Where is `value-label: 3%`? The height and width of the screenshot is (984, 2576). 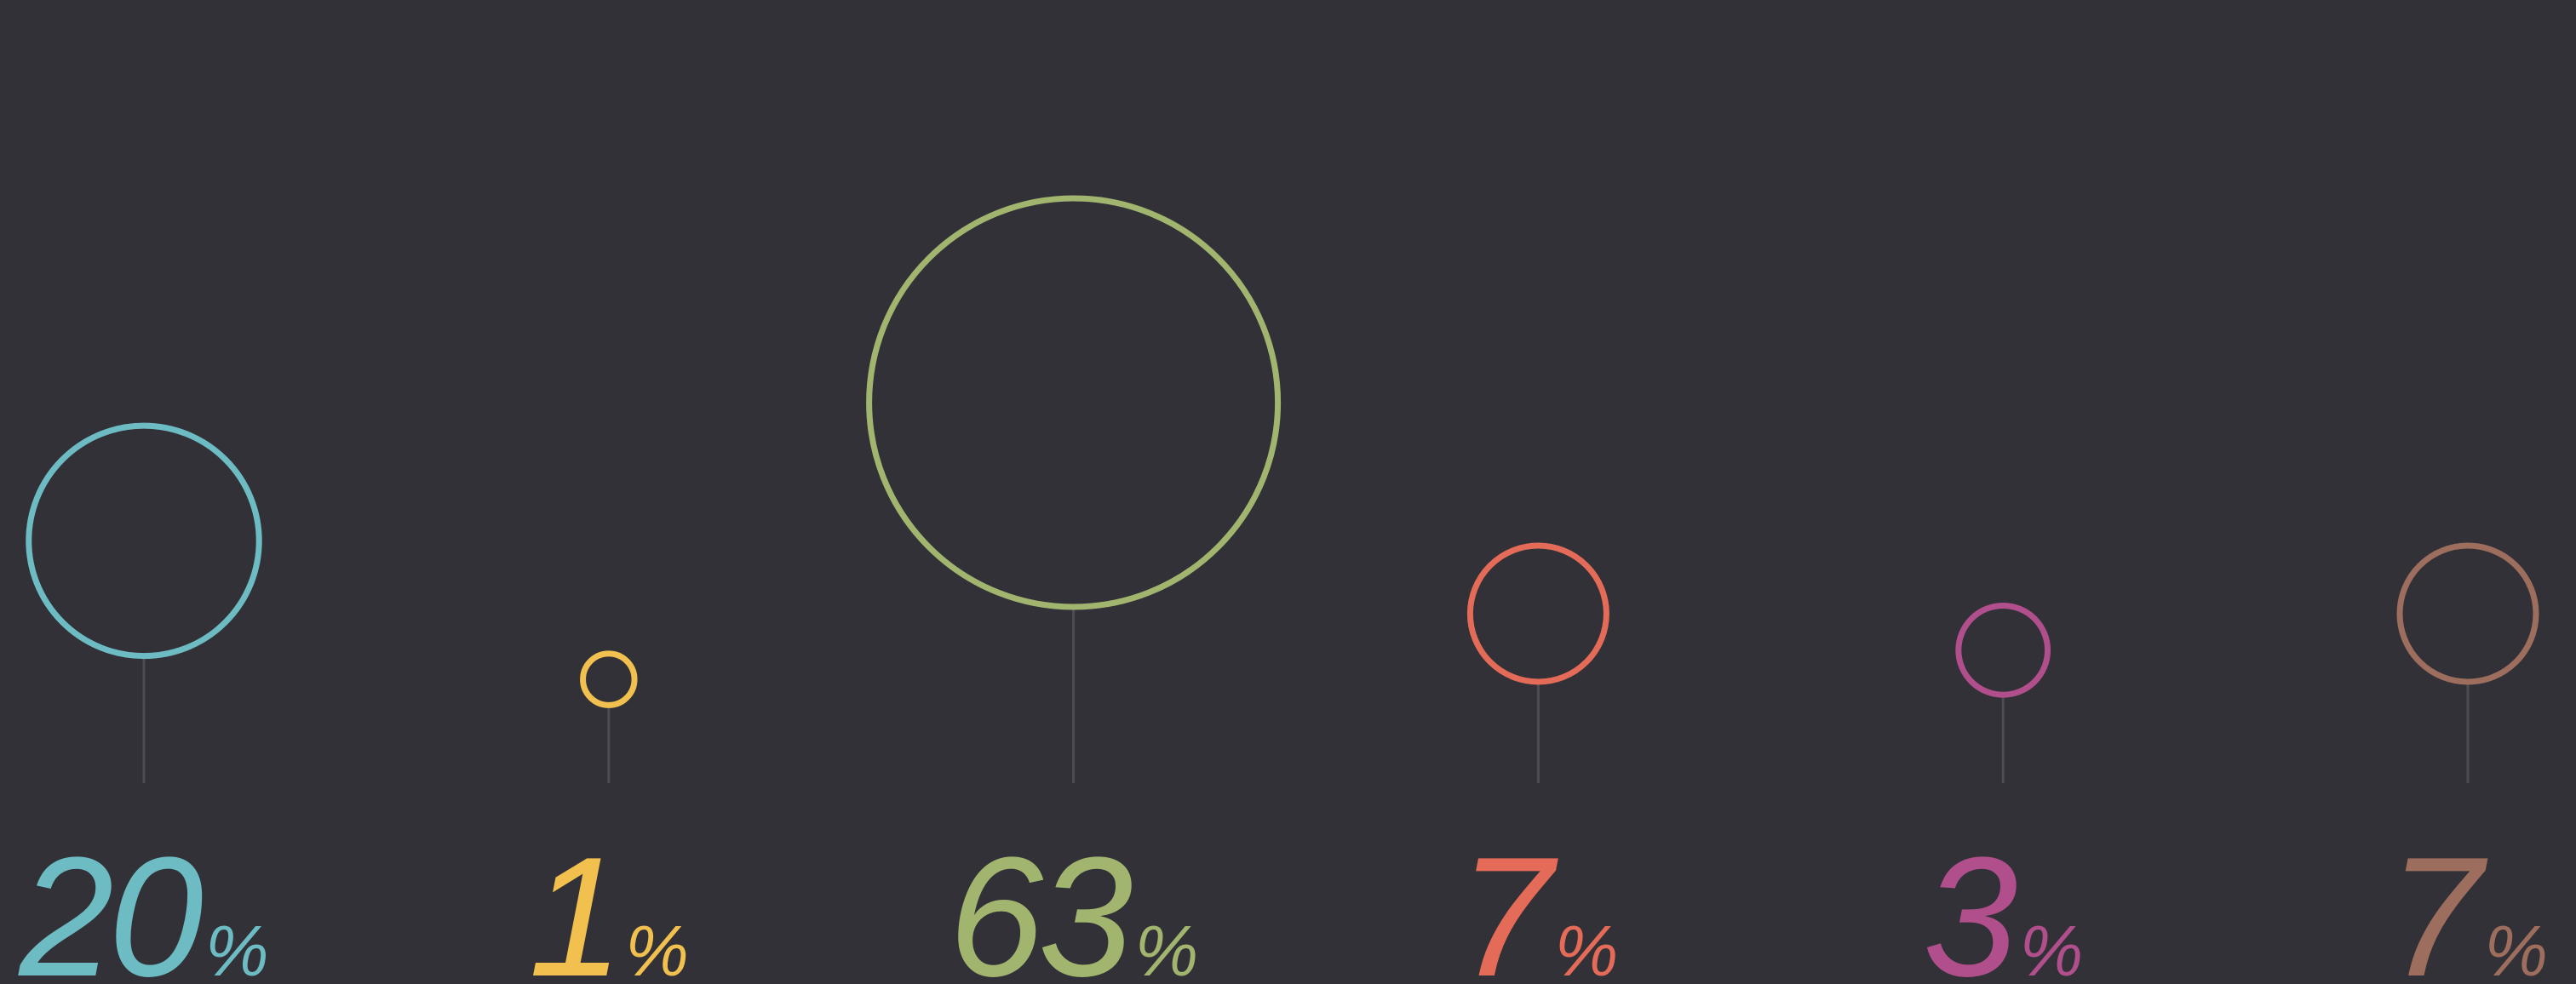
value-label: 3% is located at coordinates (2003, 903).